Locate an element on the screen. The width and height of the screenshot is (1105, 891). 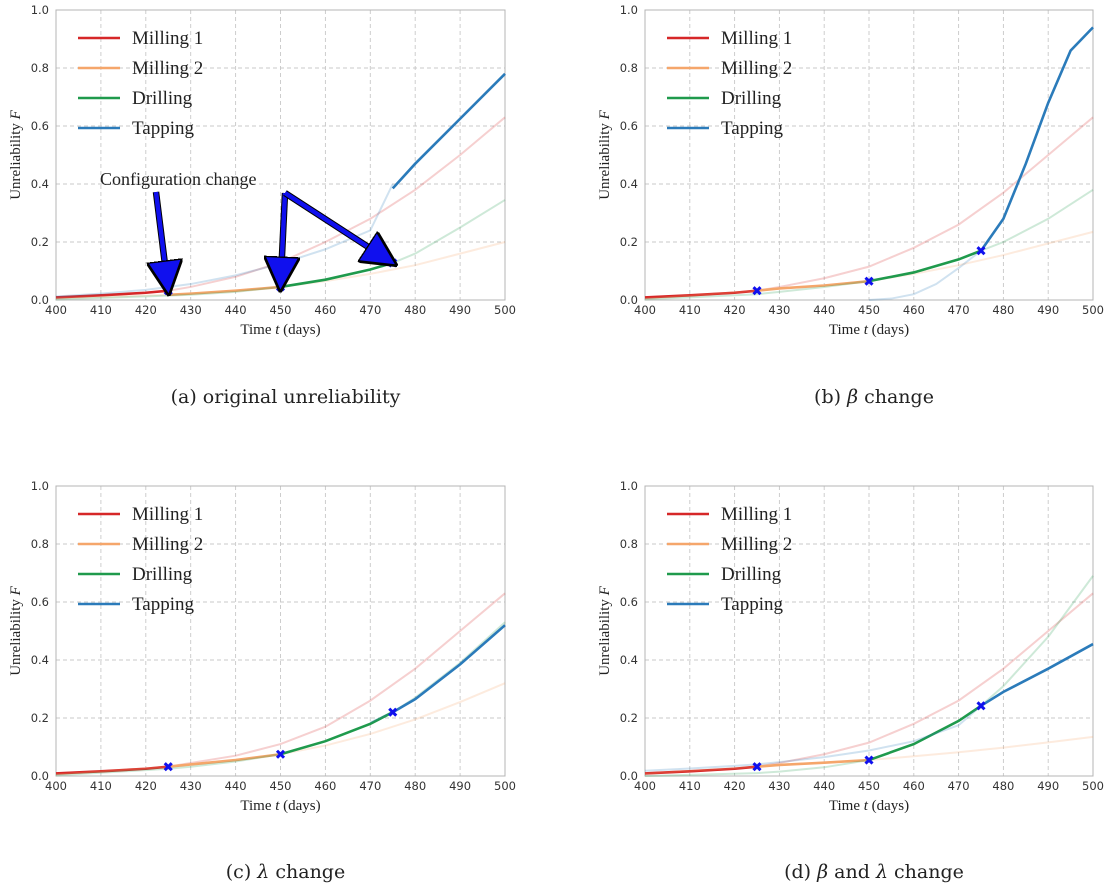
annotation-arrow is located at coordinates (161, 237).